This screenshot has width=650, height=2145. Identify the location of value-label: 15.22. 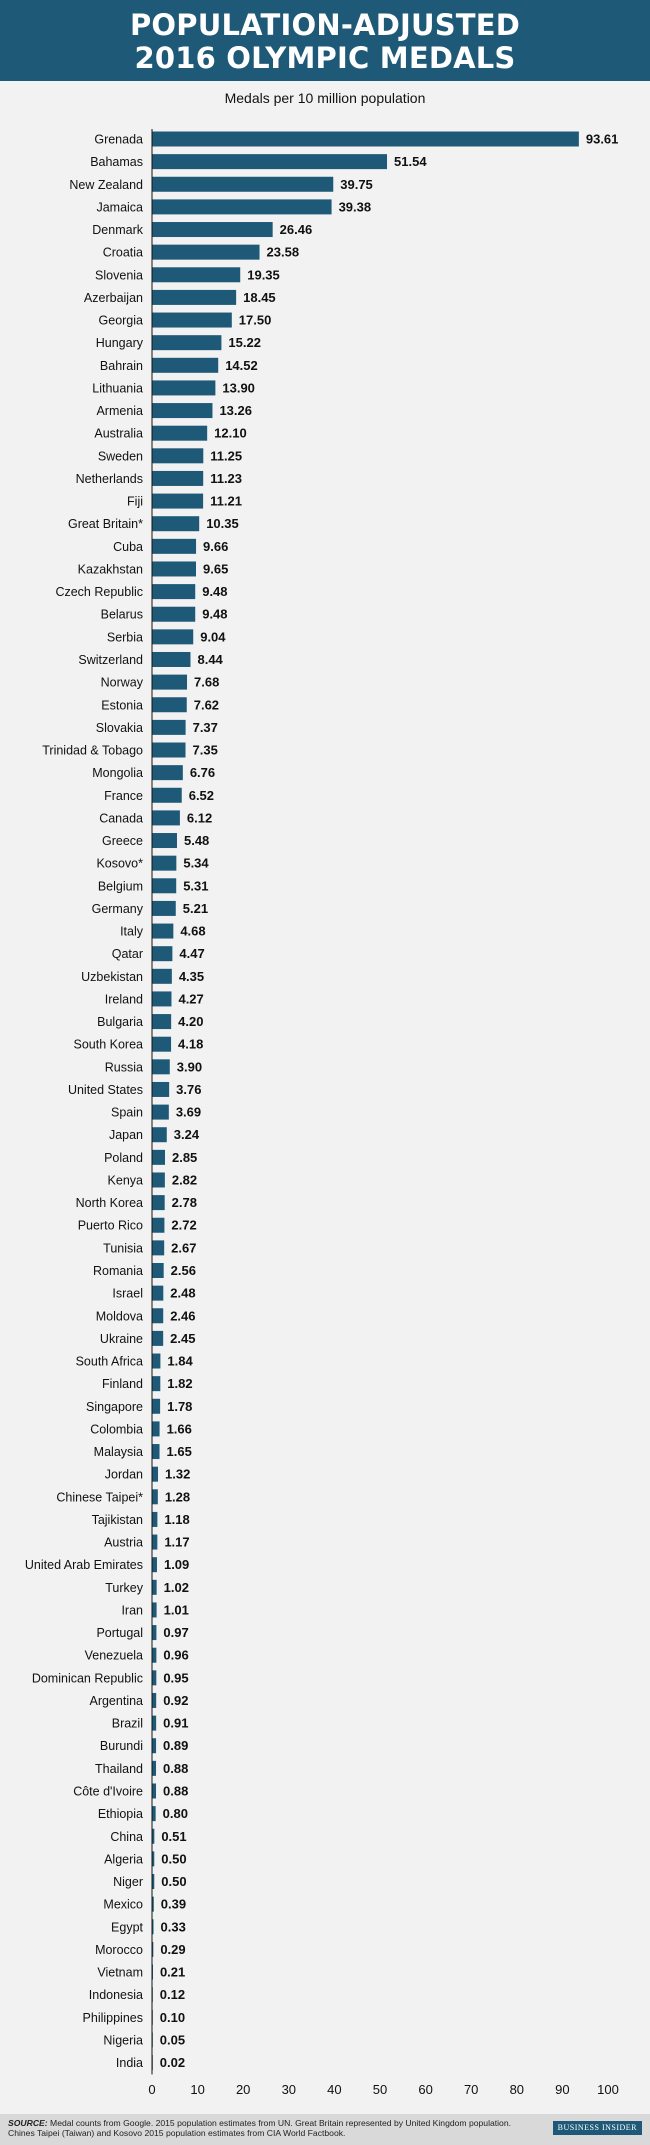
(244, 342).